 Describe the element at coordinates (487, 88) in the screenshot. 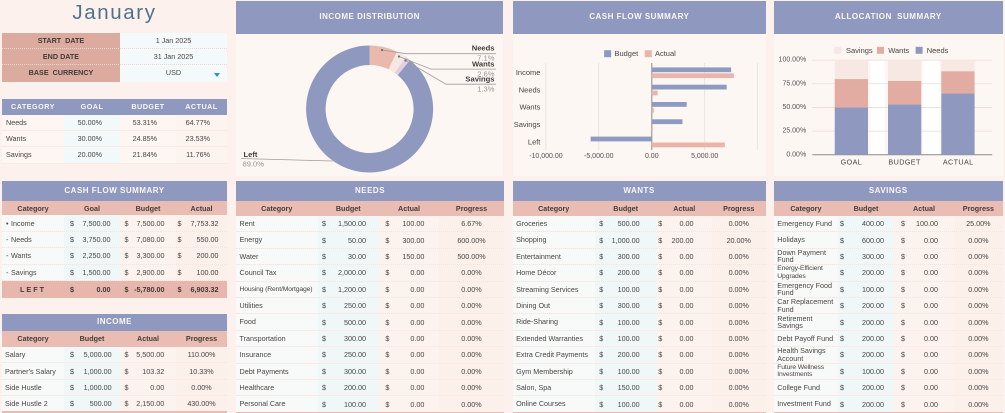

I see `svg-text: 1.3%` at that location.